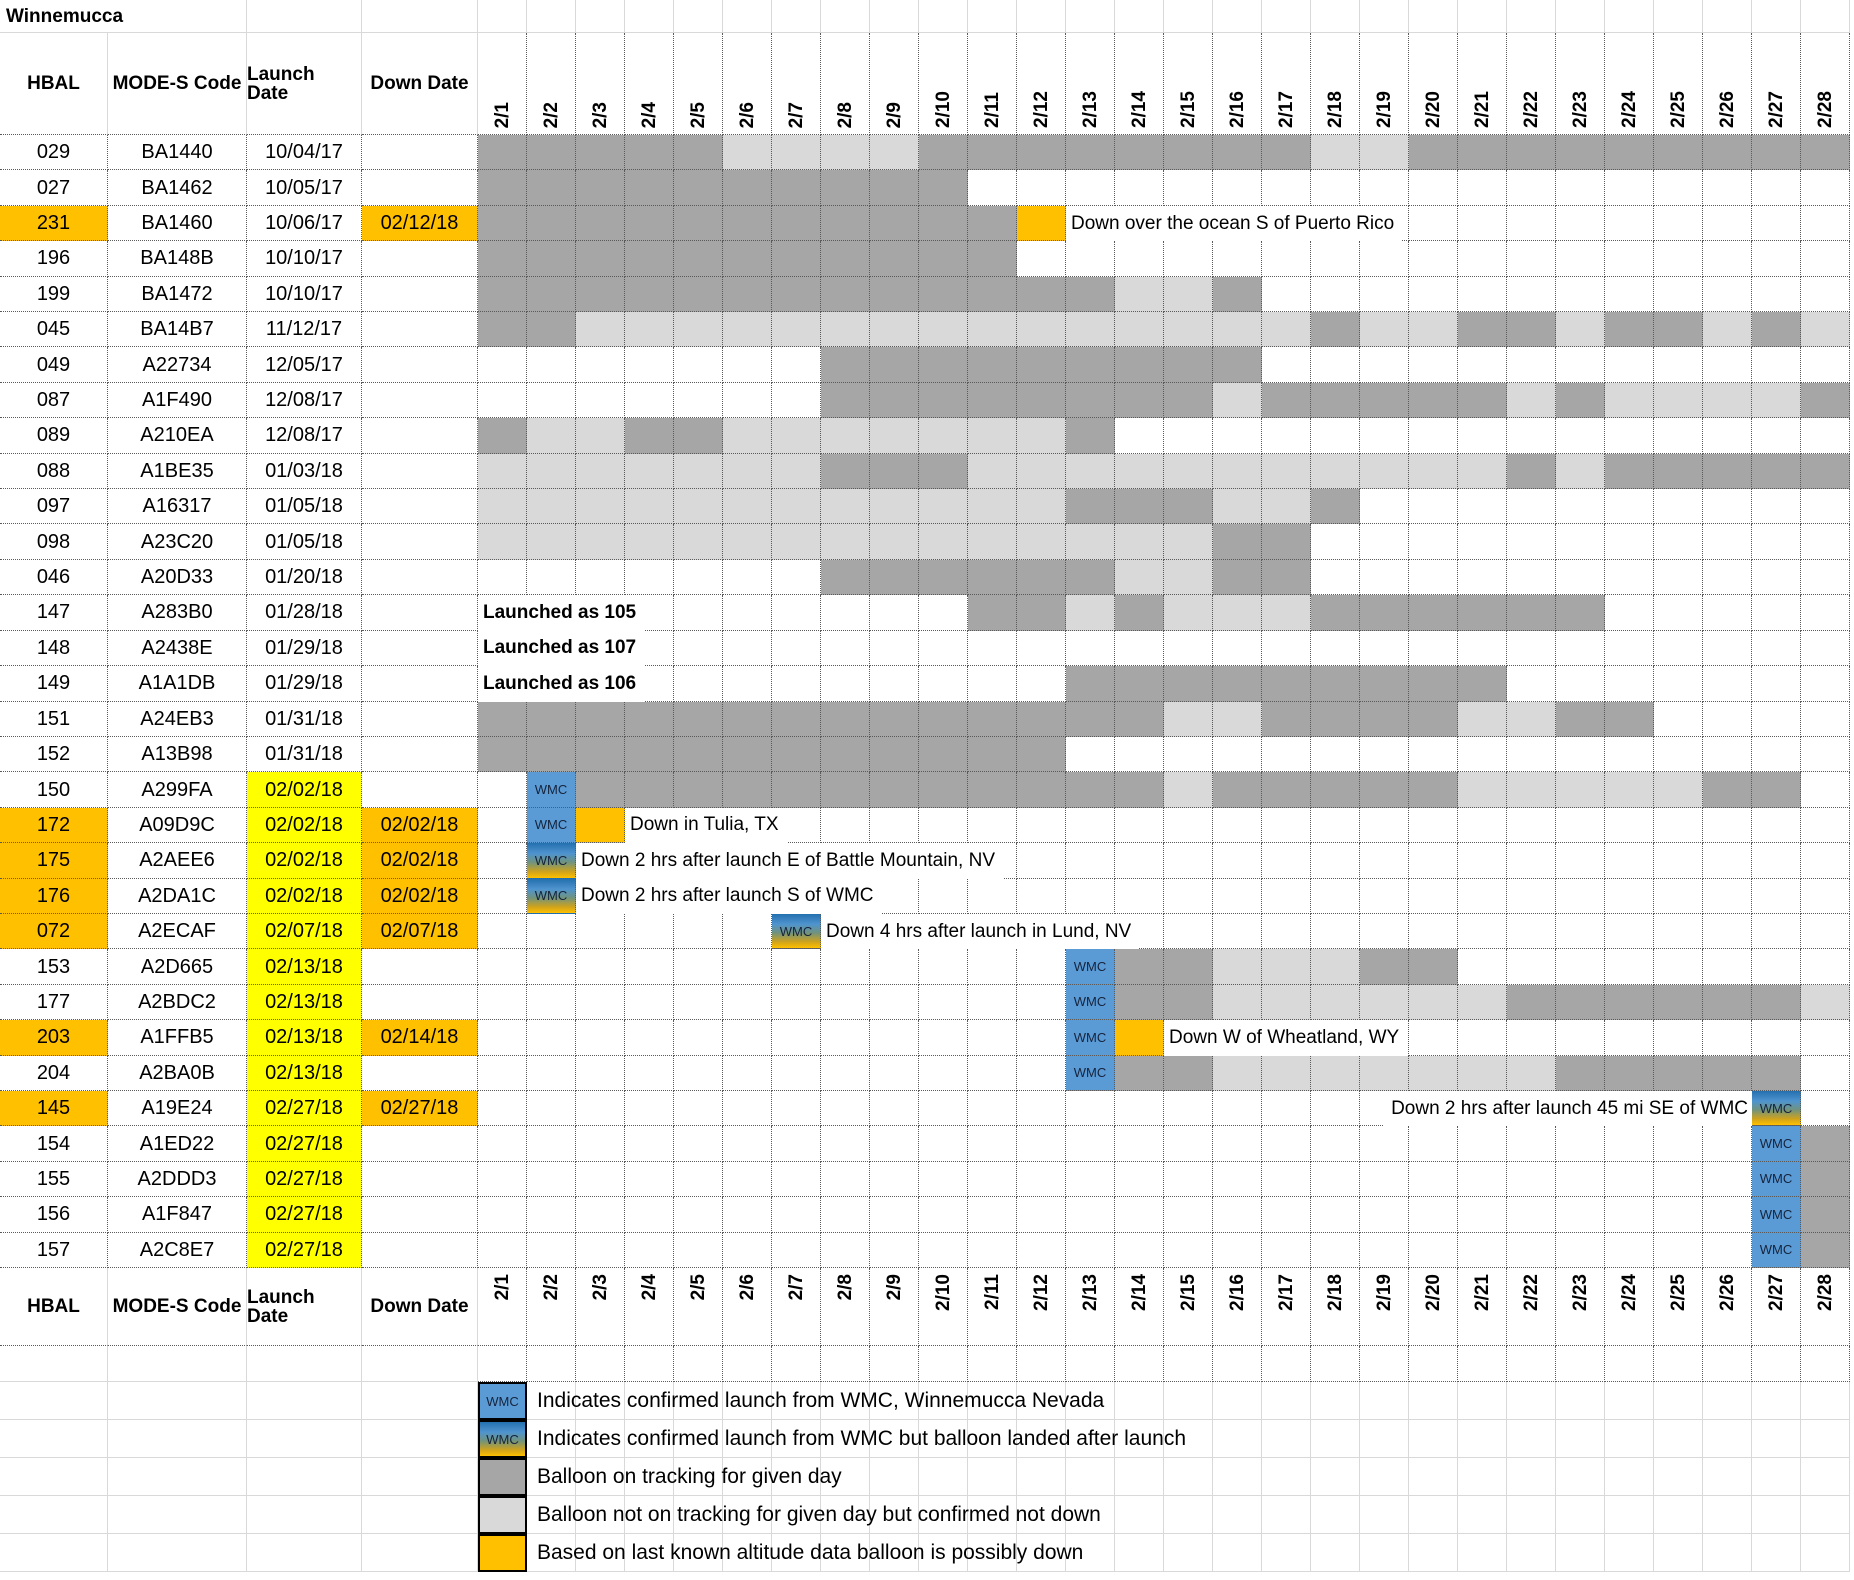 The image size is (1854, 1580). I want to click on launch-date-cell: 01/20/18, so click(304, 577).